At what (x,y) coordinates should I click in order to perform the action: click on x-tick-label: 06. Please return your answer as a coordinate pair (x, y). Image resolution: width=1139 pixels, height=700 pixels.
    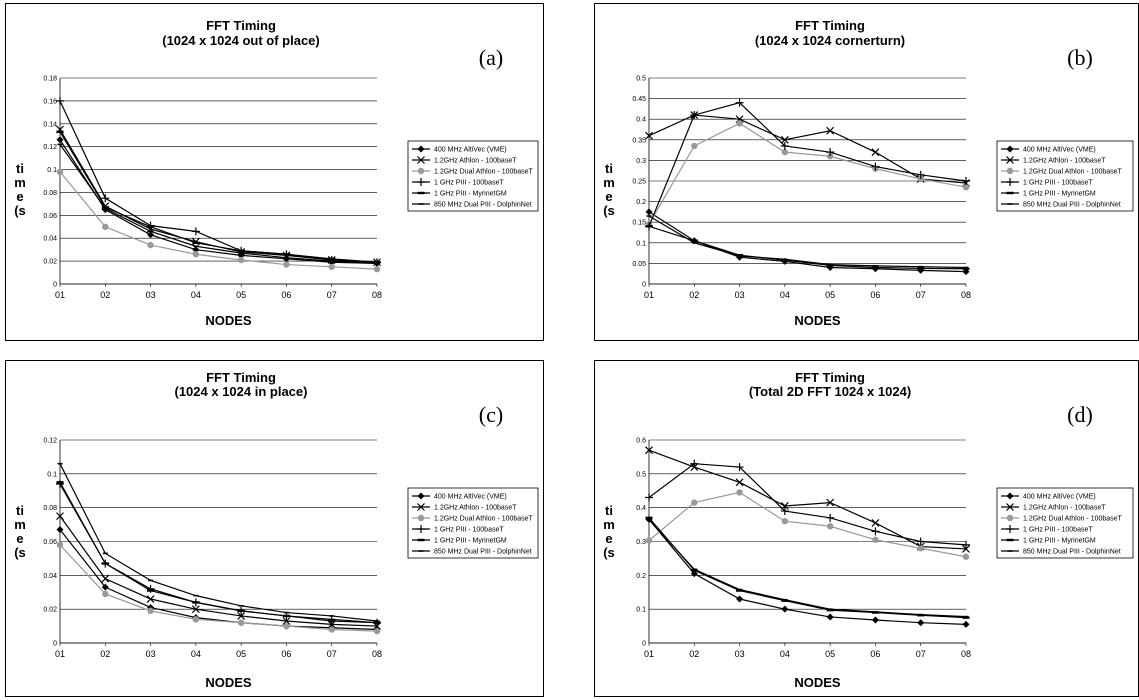
    Looking at the image, I should click on (875, 295).